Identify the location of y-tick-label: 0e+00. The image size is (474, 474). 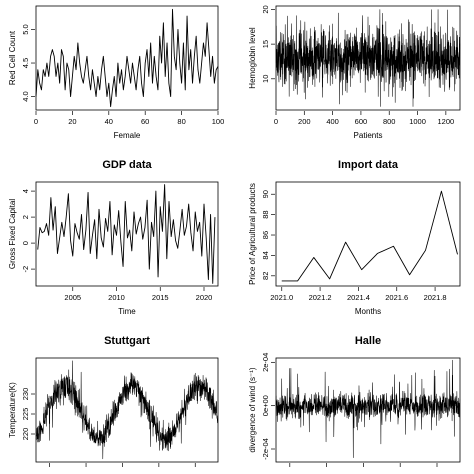
(265, 405).